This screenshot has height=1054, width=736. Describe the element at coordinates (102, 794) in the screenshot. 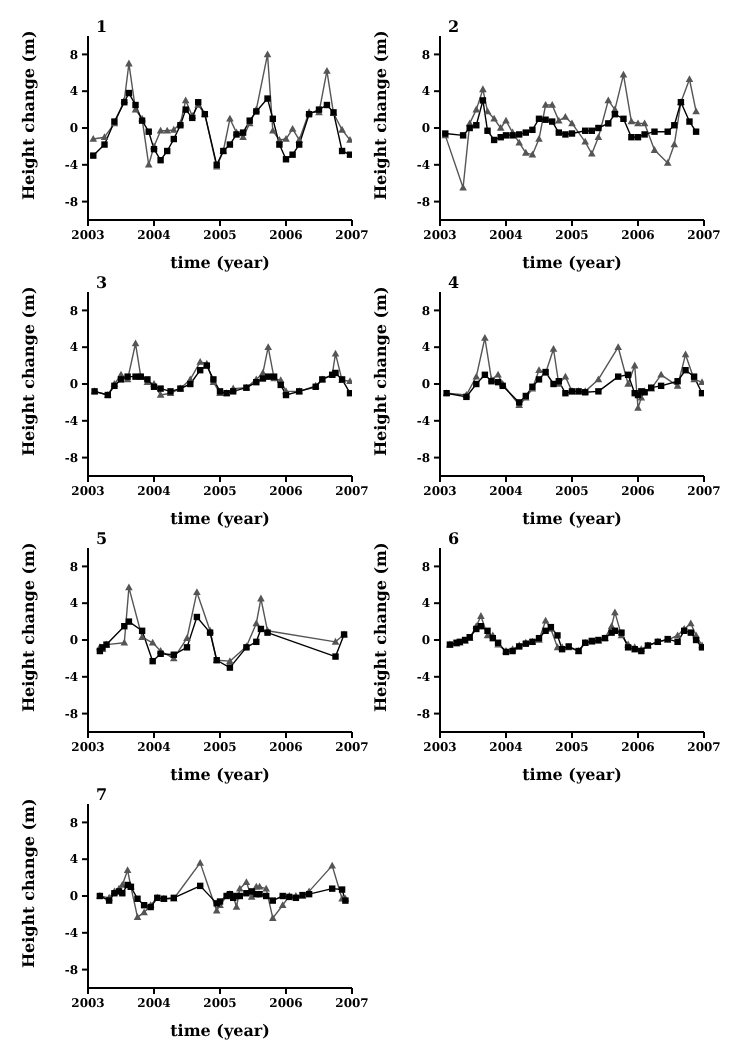

I see `chart-title: 7` at that location.